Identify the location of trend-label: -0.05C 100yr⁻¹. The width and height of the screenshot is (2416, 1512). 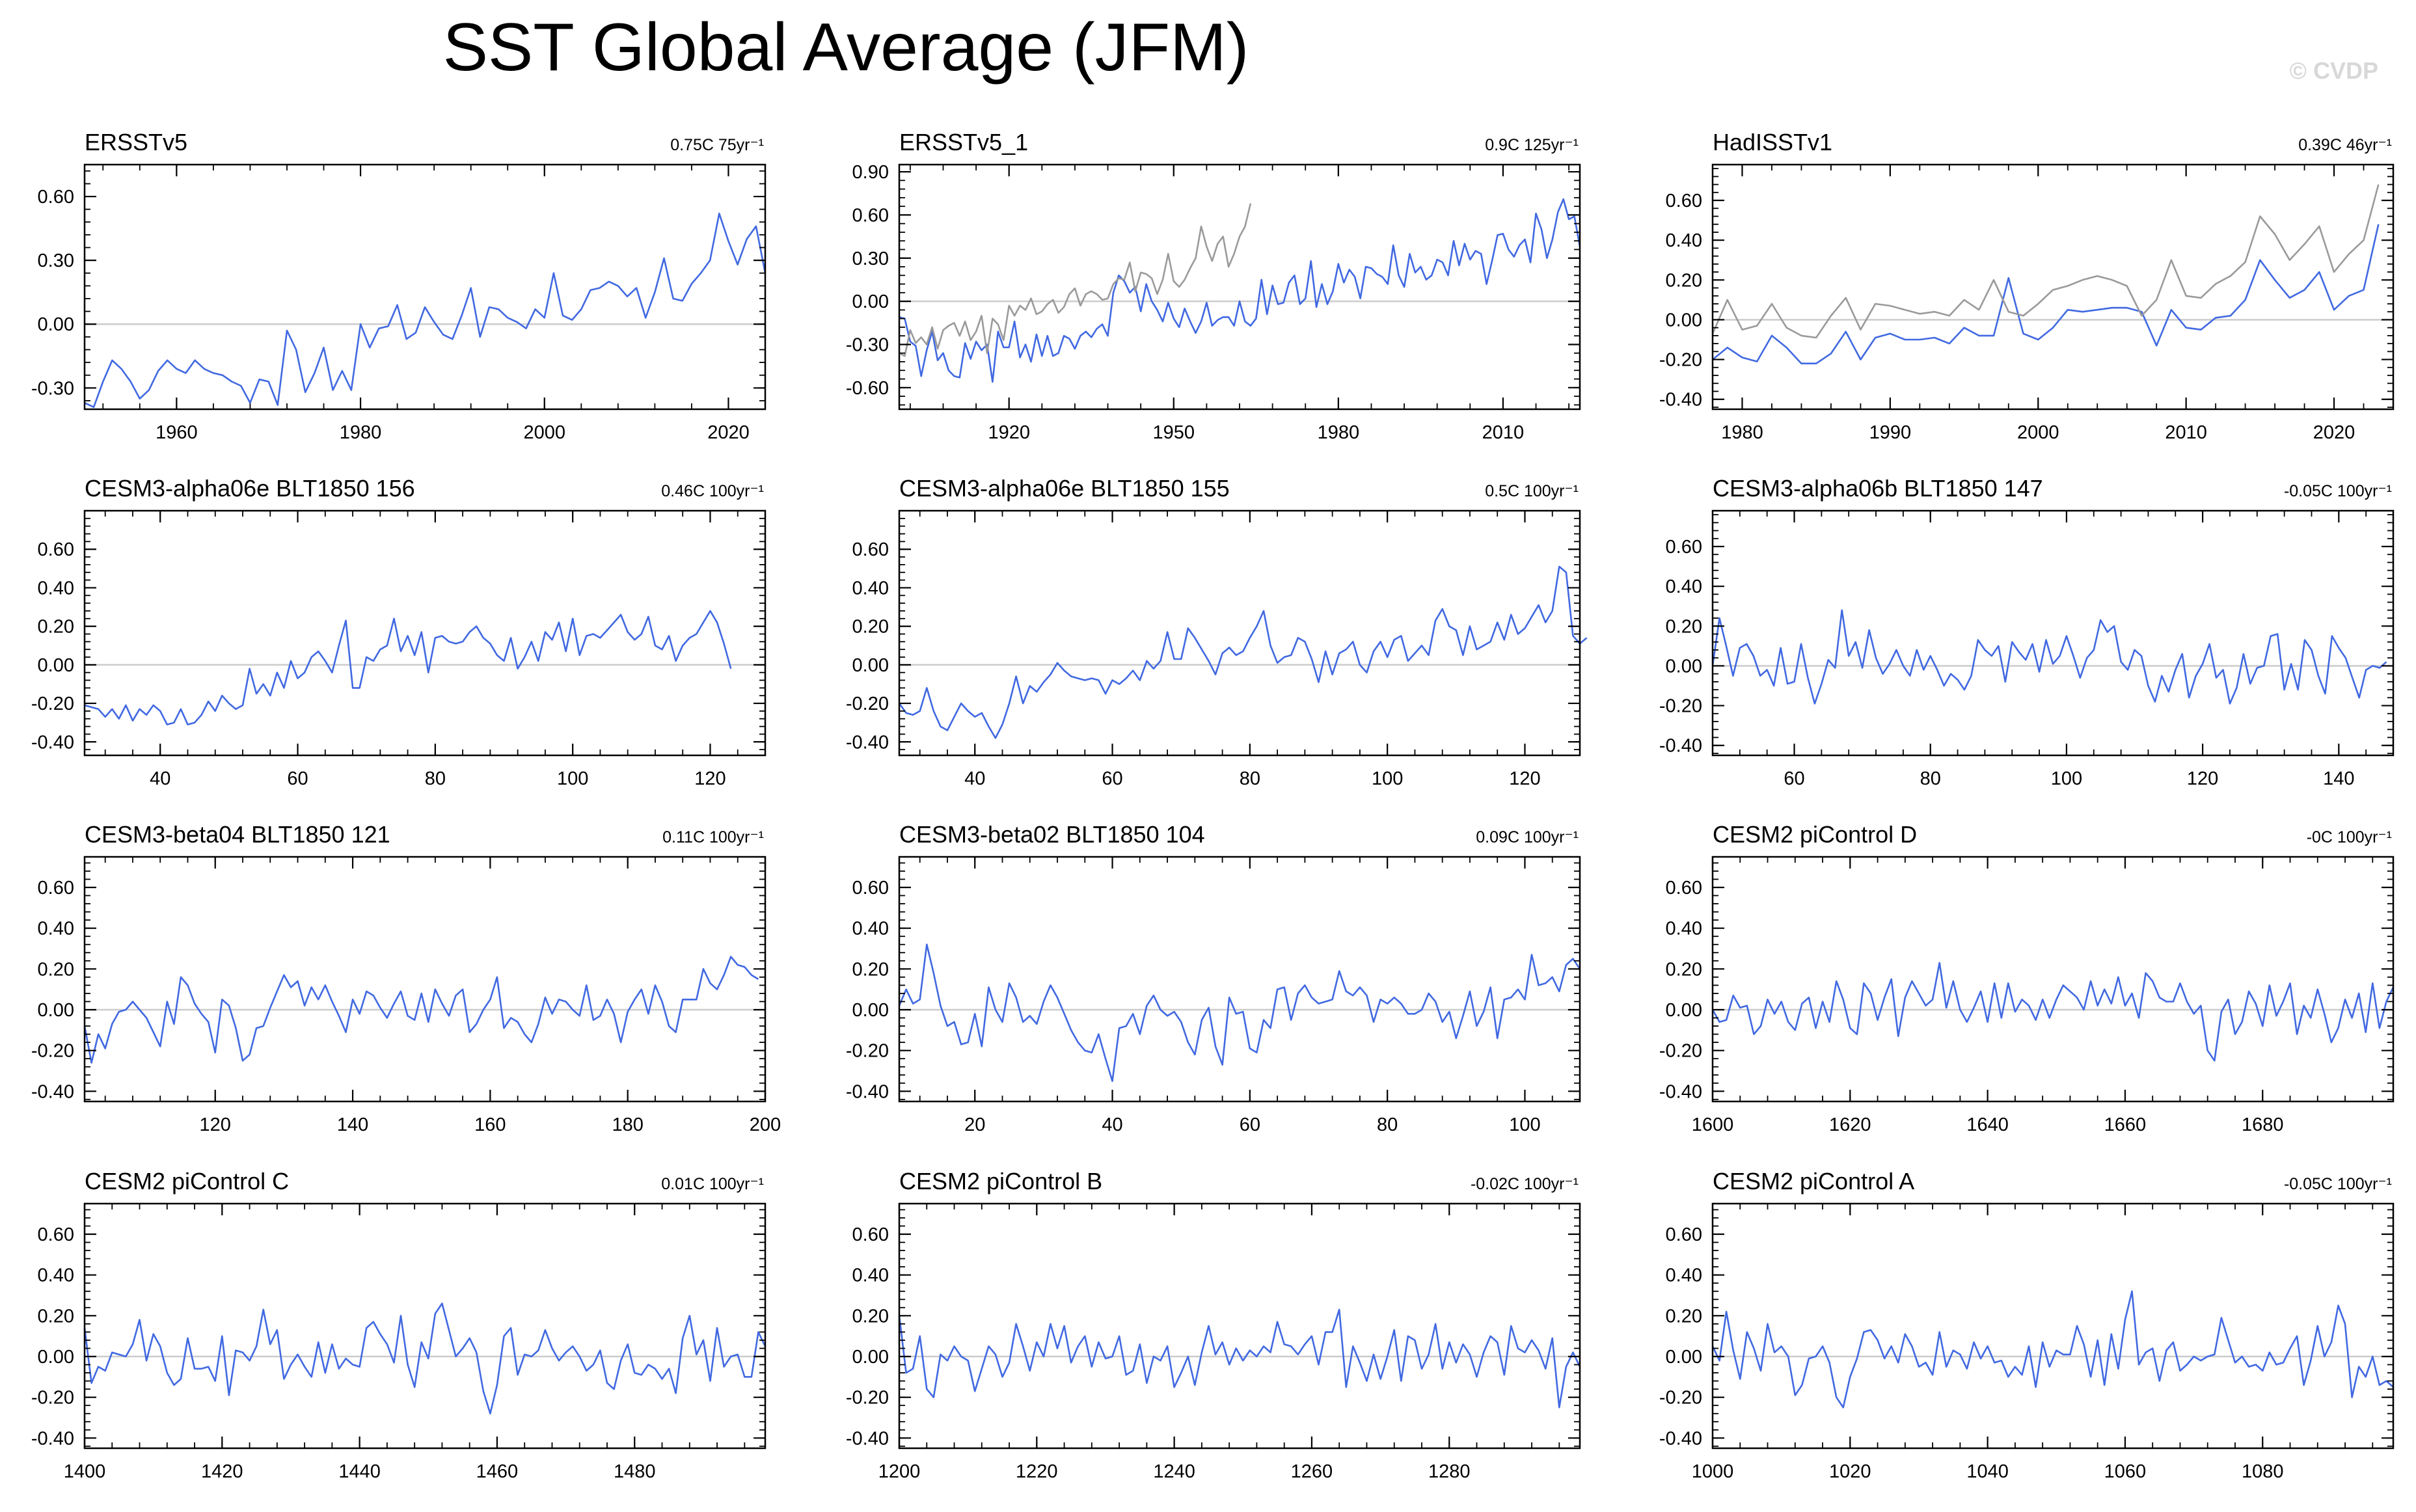
(2338, 491).